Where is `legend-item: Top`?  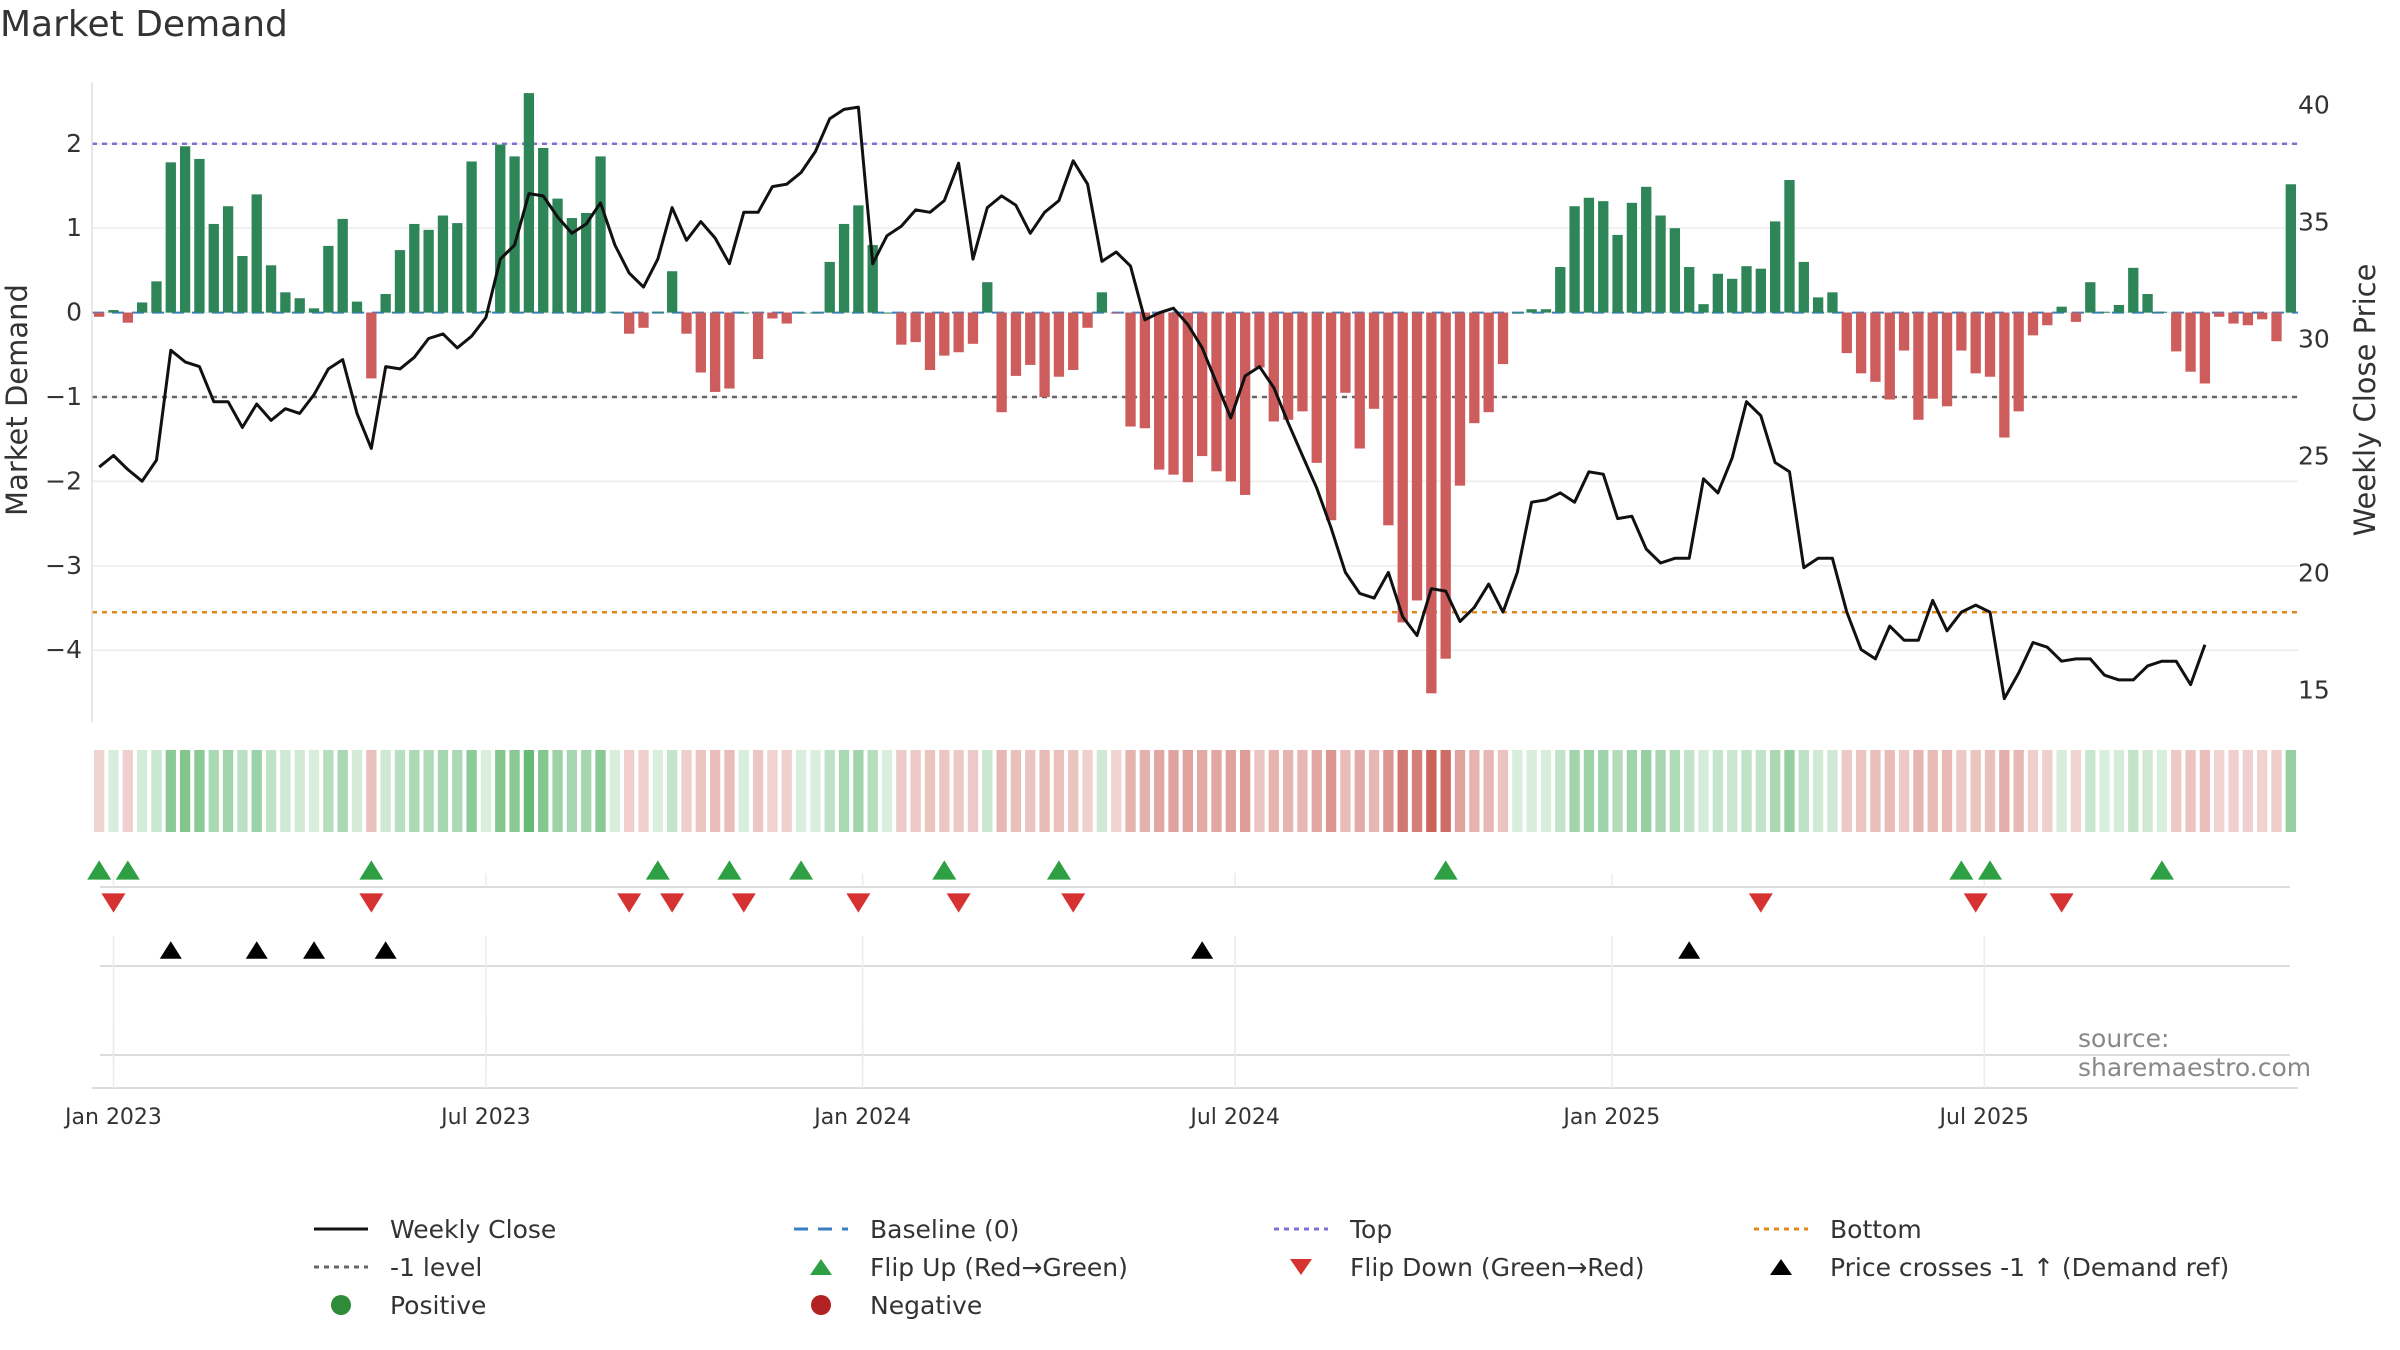
legend-item: Top is located at coordinates (1331, 1229).